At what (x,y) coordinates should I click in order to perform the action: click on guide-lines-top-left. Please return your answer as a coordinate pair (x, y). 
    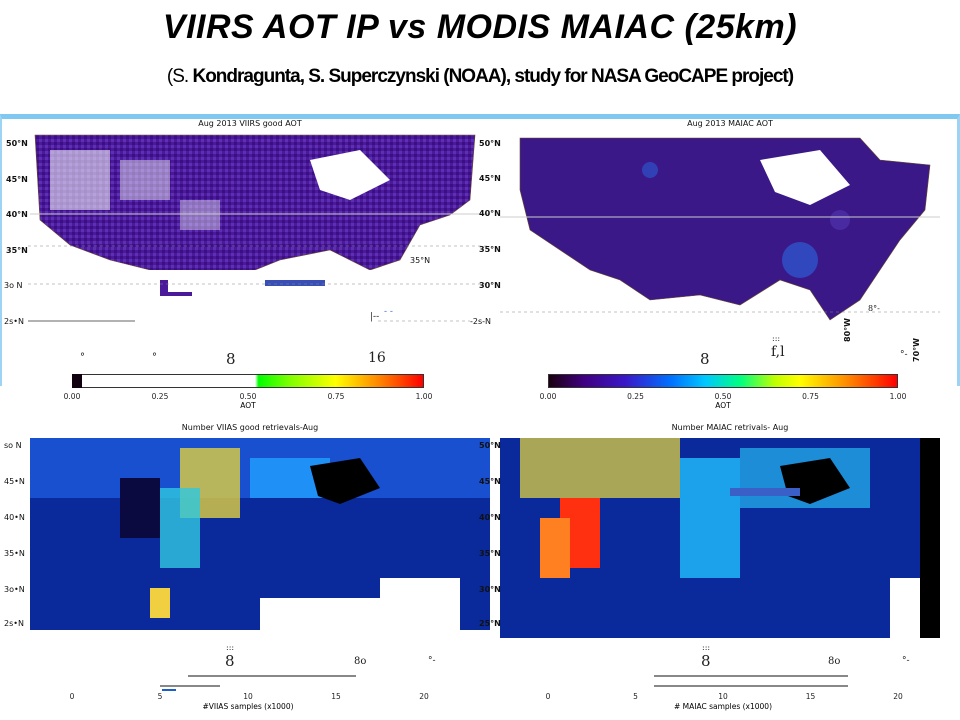
    Looking at the image, I should click on (259, 283).